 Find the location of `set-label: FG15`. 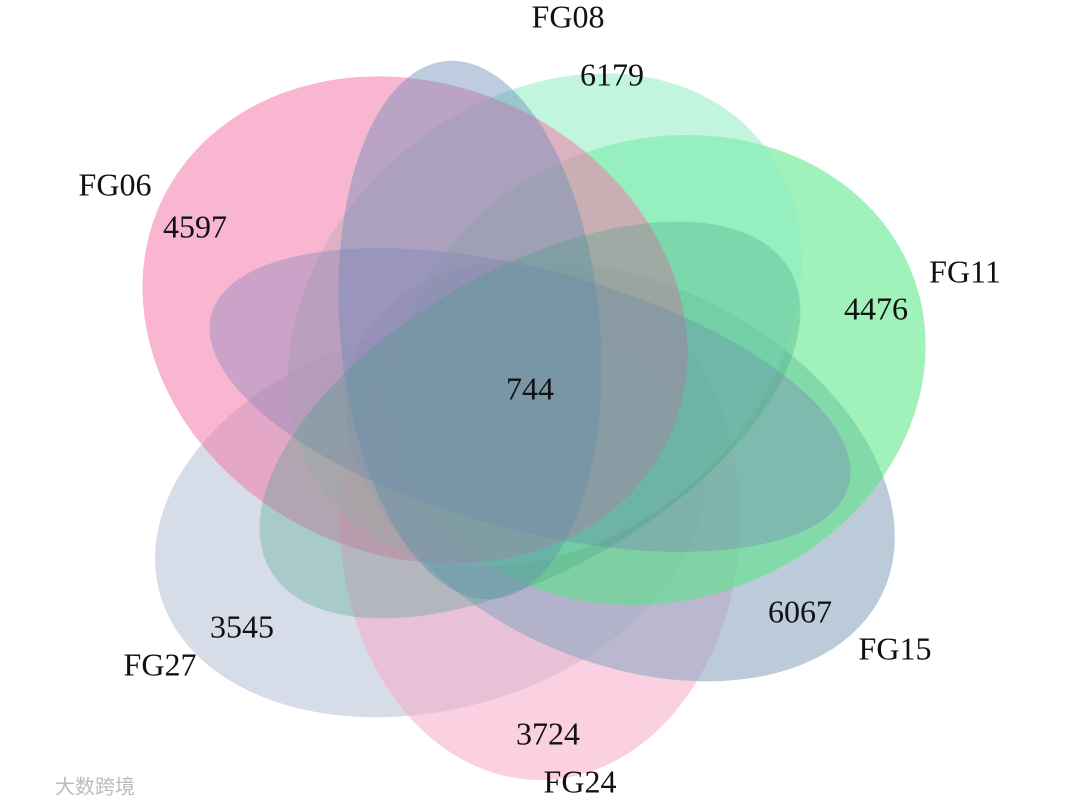

set-label: FG15 is located at coordinates (895, 648).